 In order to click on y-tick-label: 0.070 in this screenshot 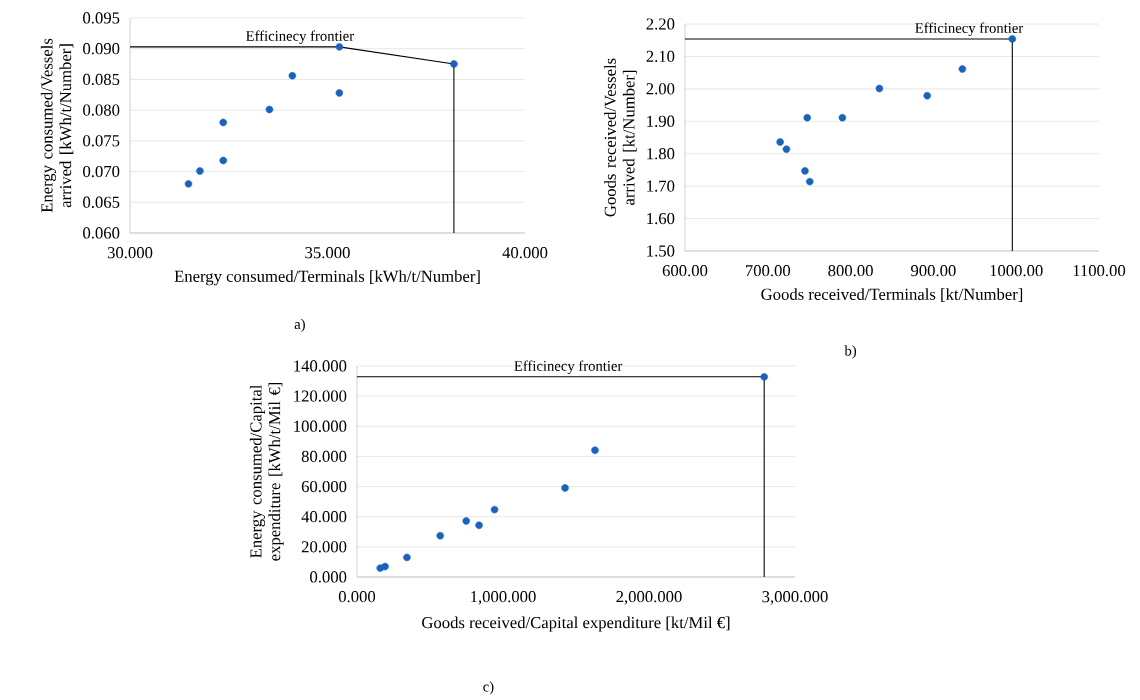, I will do `click(101, 171)`.